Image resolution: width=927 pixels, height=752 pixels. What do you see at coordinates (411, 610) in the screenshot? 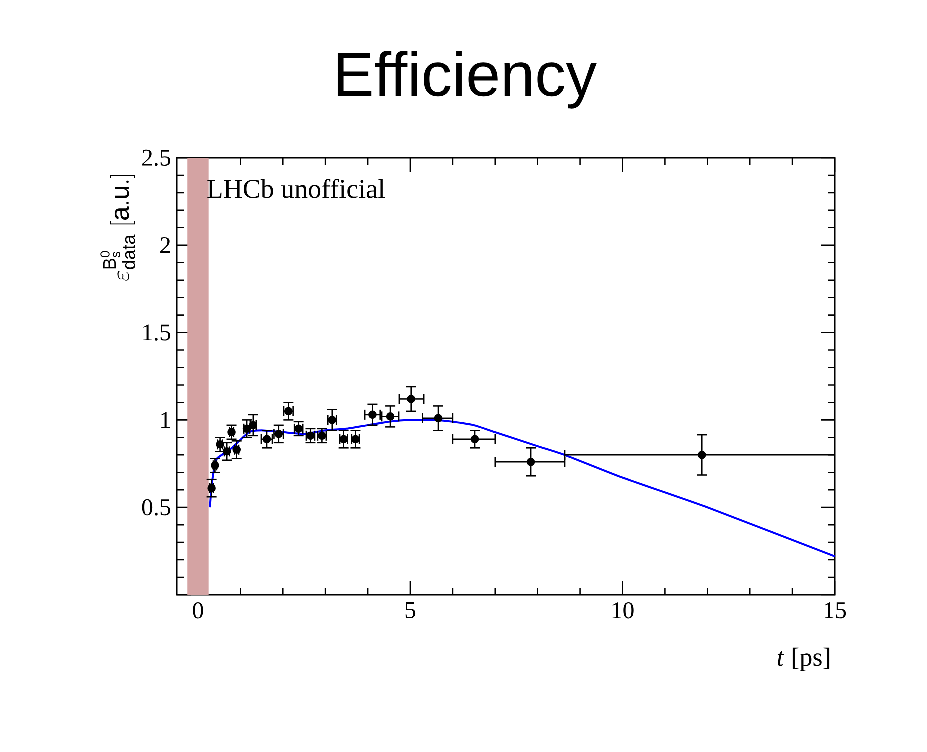
I see `x-tick-label: 5` at bounding box center [411, 610].